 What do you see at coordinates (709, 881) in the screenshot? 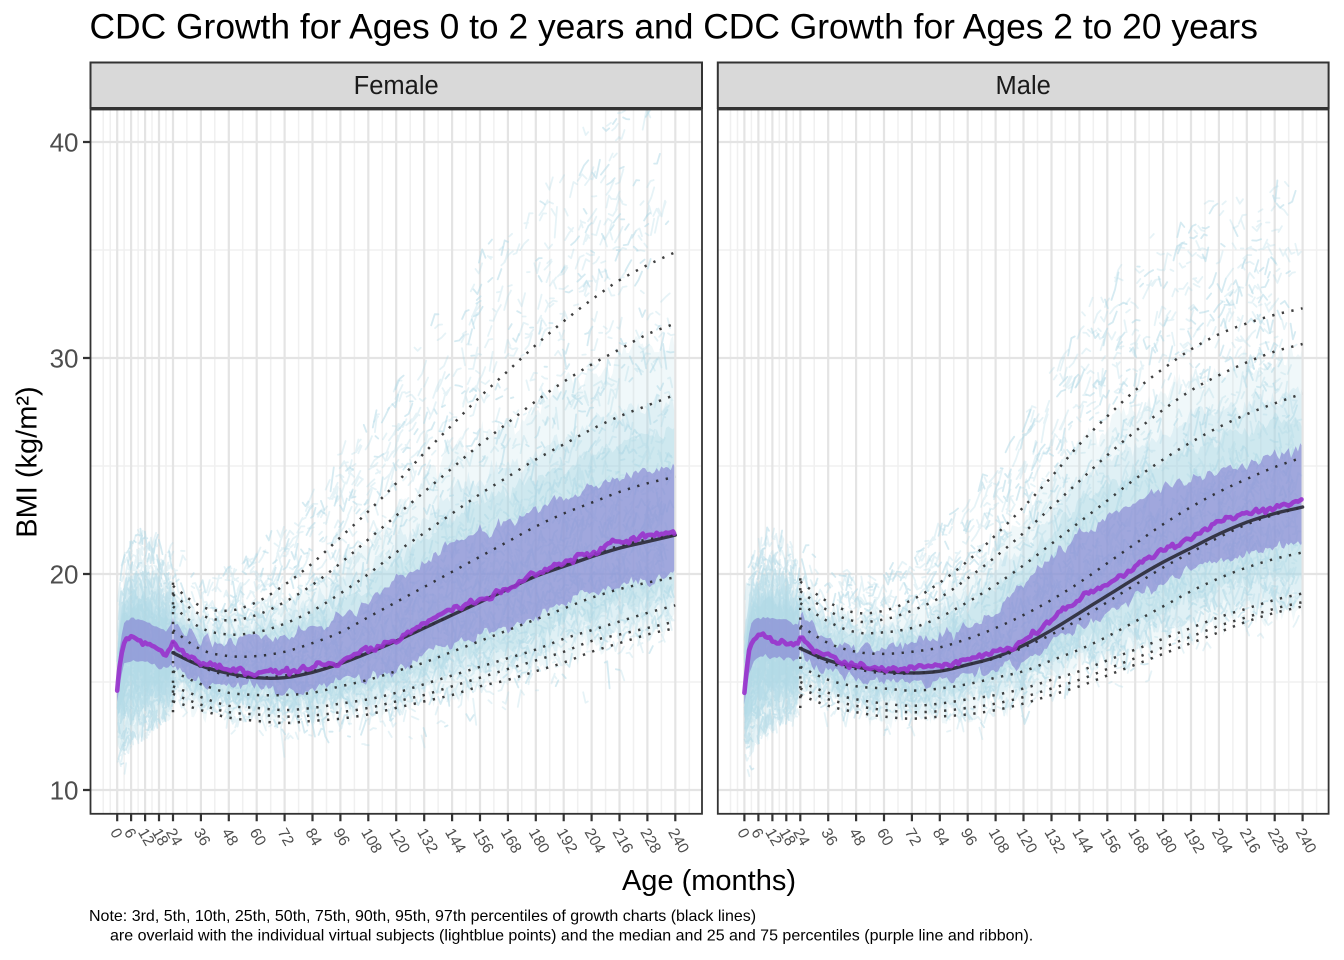
I see `svg-text: Age (months)` at bounding box center [709, 881].